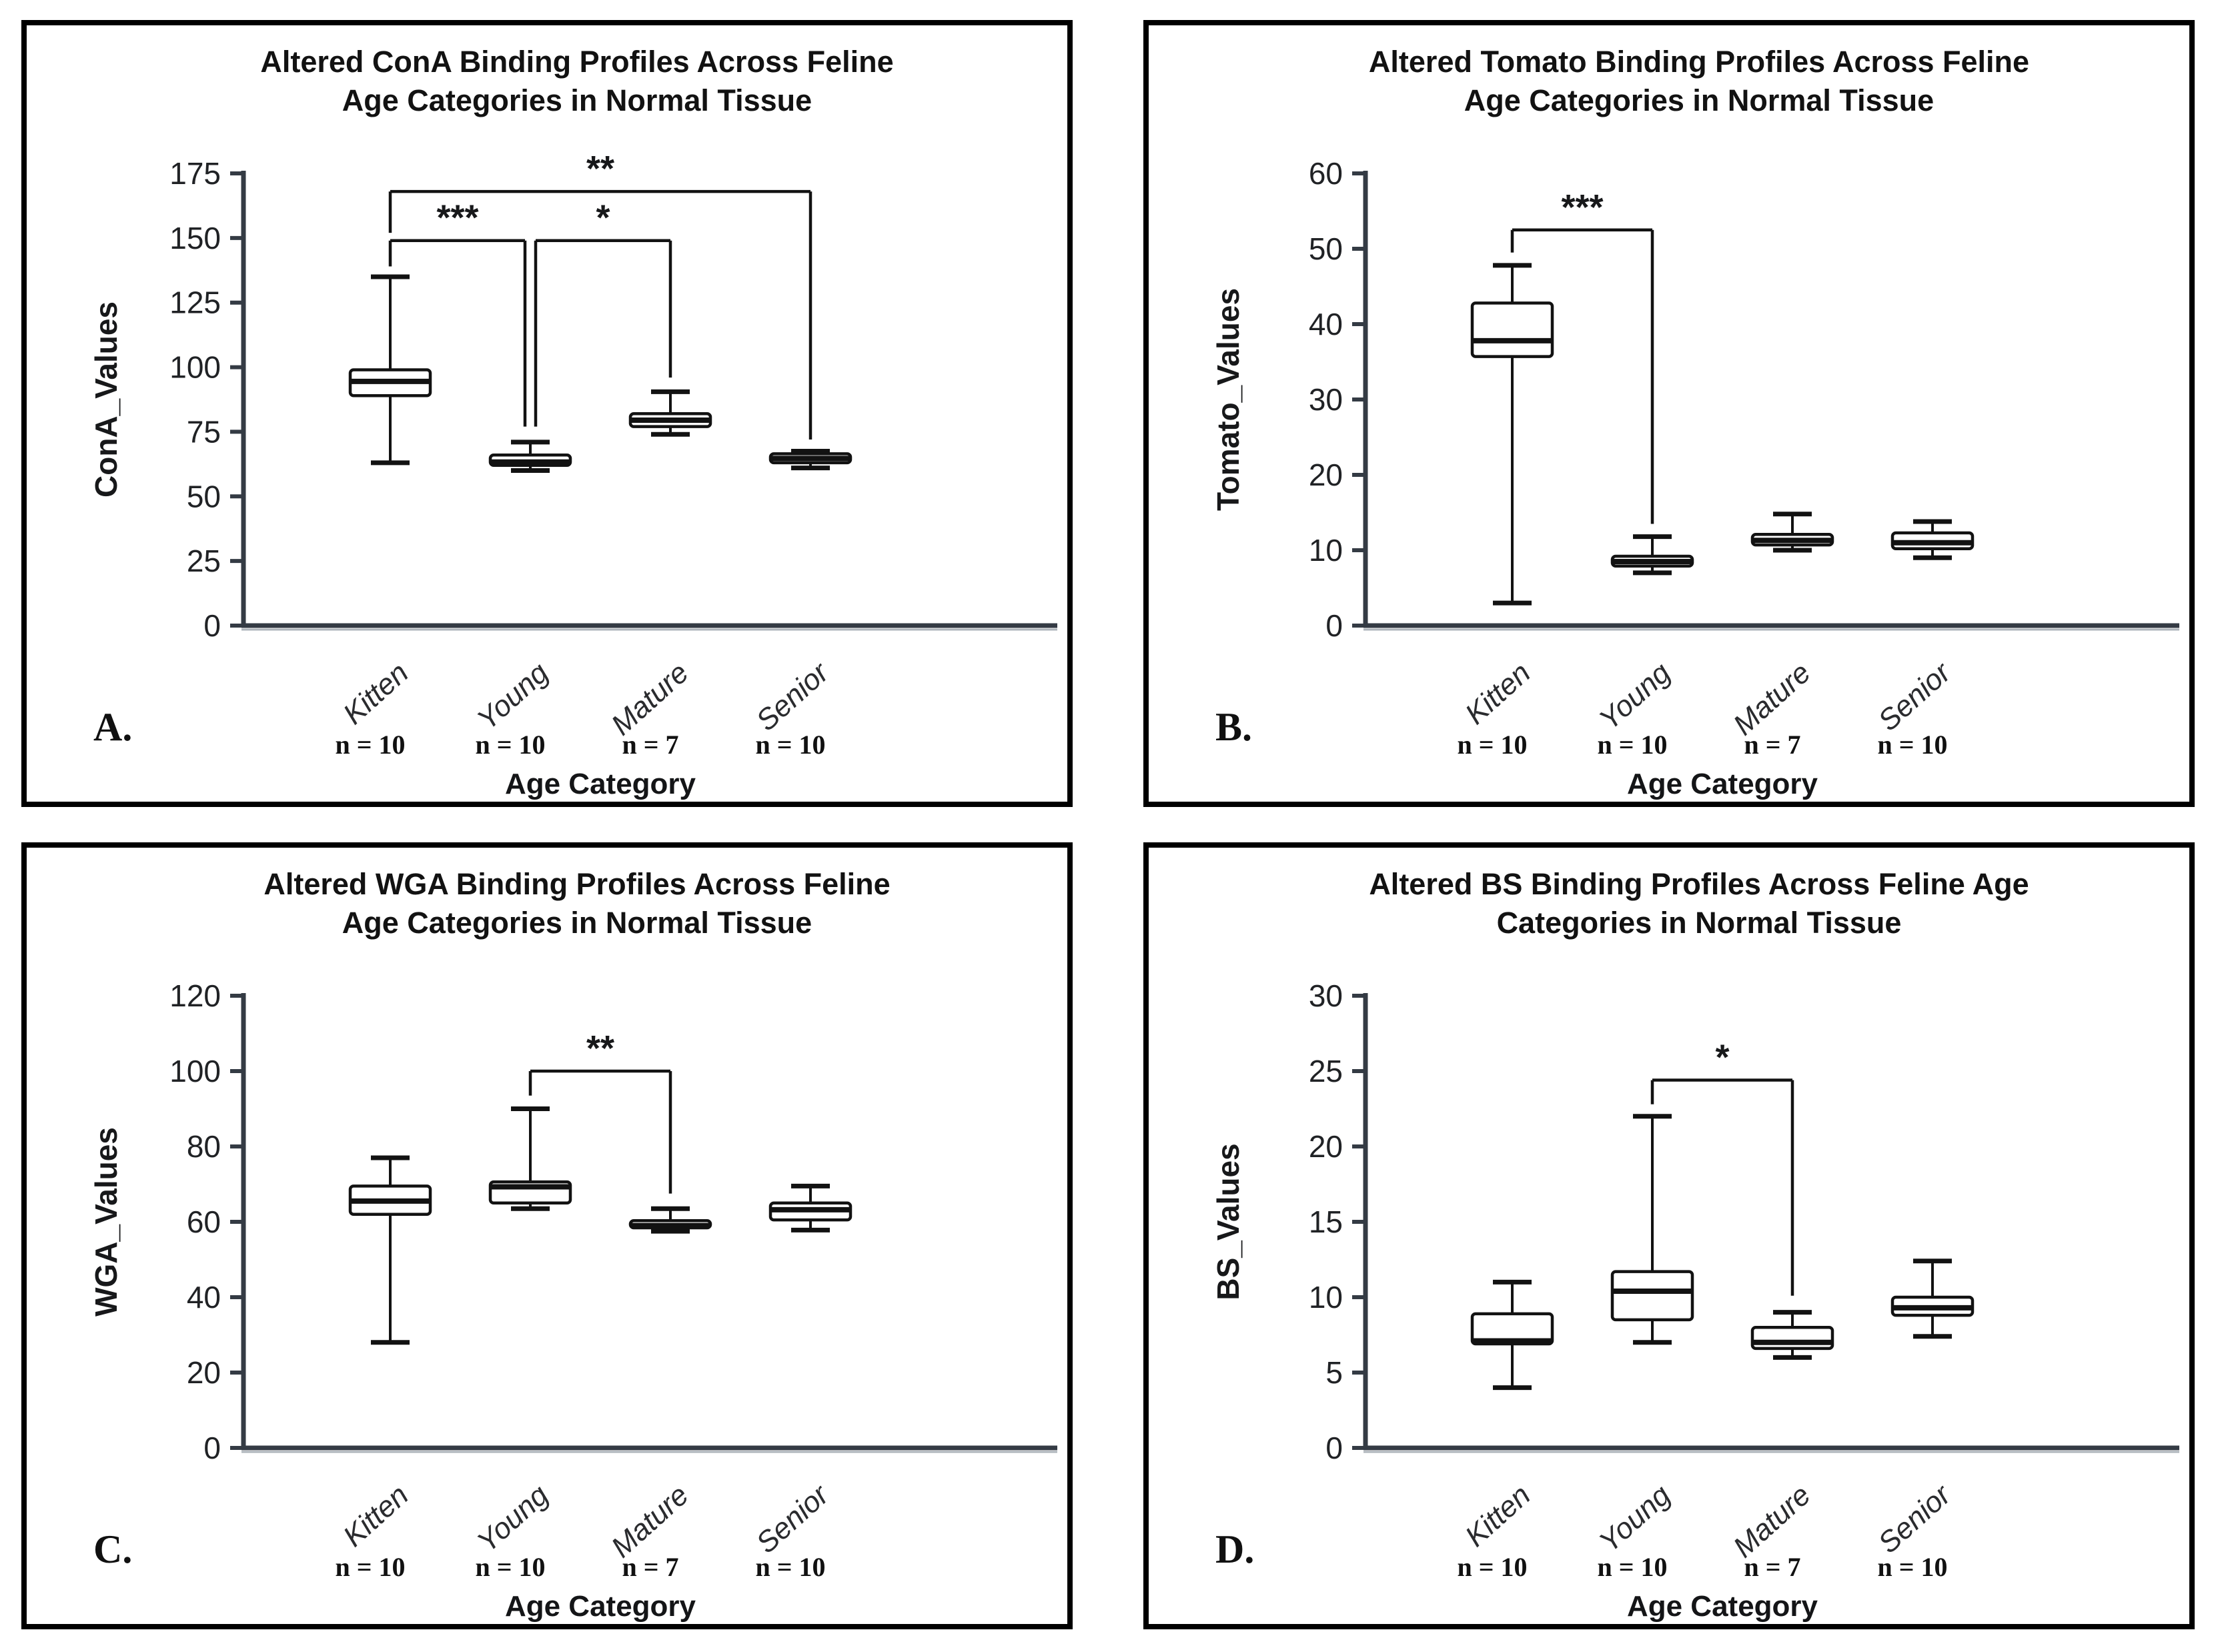 The width and height of the screenshot is (2216, 1652). I want to click on panel-letter-c: C., so click(113, 1549).